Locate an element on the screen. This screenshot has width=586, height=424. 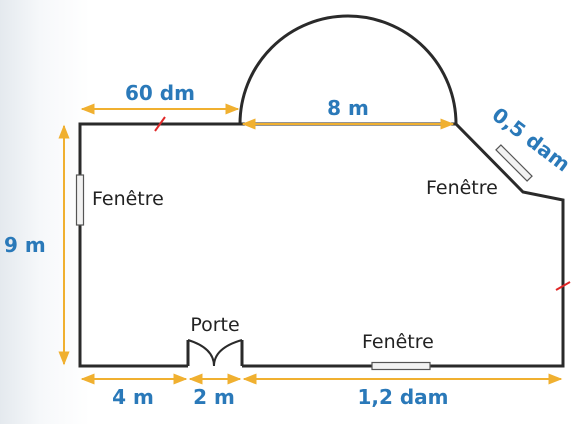
tick-mark-right is located at coordinates (563, 286).